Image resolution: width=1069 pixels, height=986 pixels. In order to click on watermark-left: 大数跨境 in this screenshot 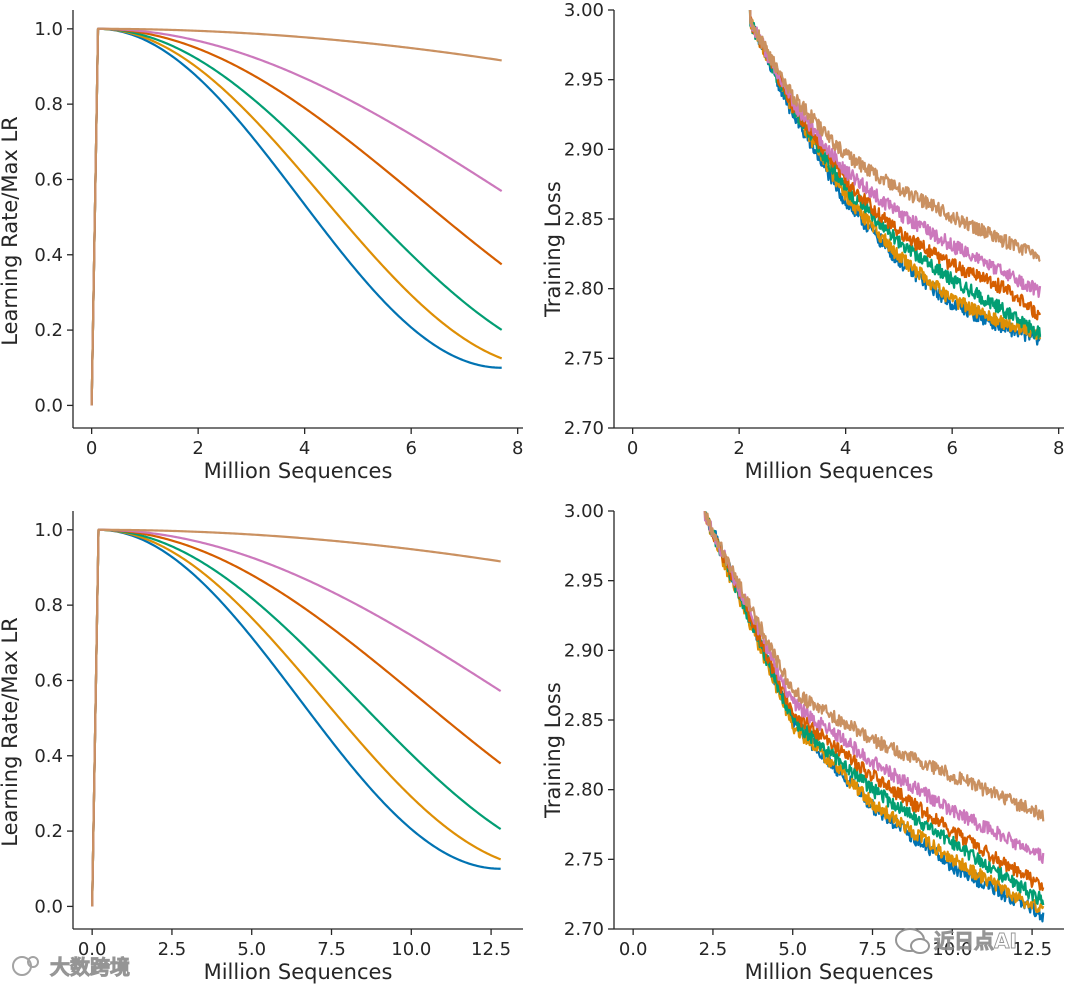, I will do `click(71, 967)`.